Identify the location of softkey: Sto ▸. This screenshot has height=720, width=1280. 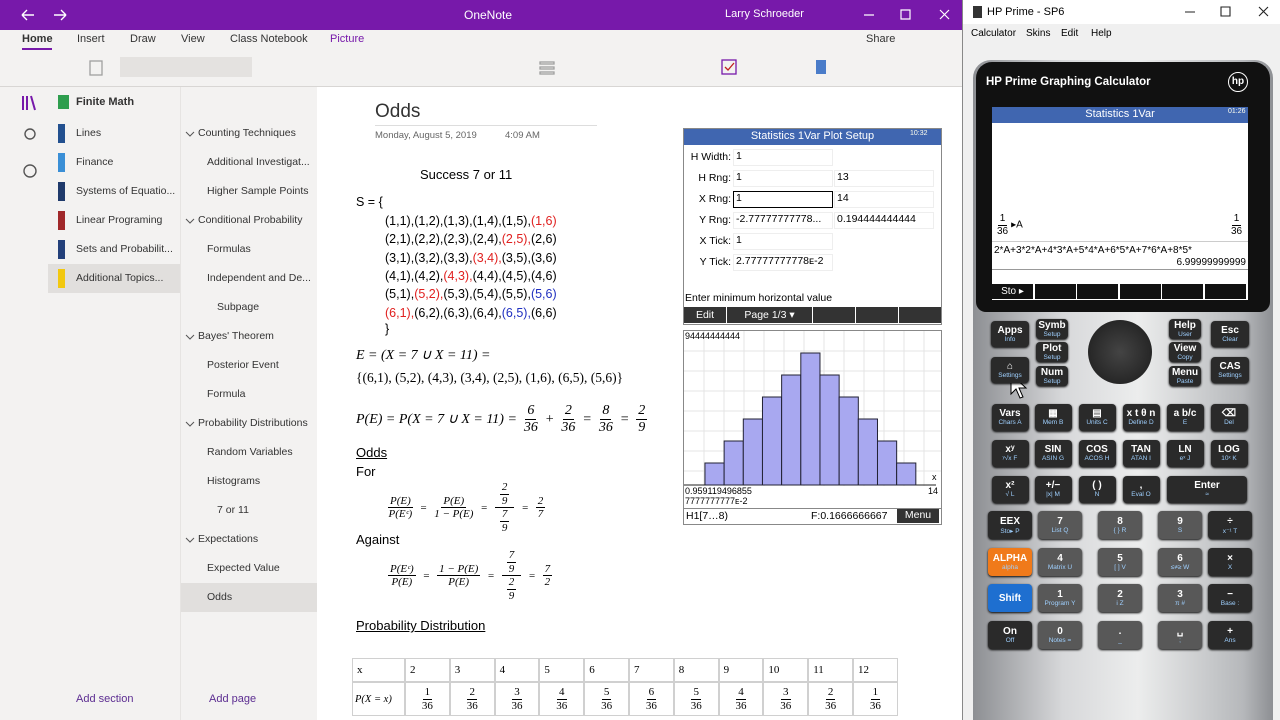
(1012, 291).